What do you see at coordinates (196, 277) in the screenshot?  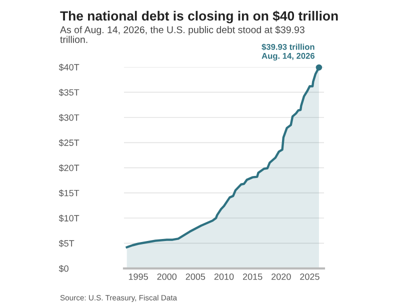 I see `x-tick-label: 2005` at bounding box center [196, 277].